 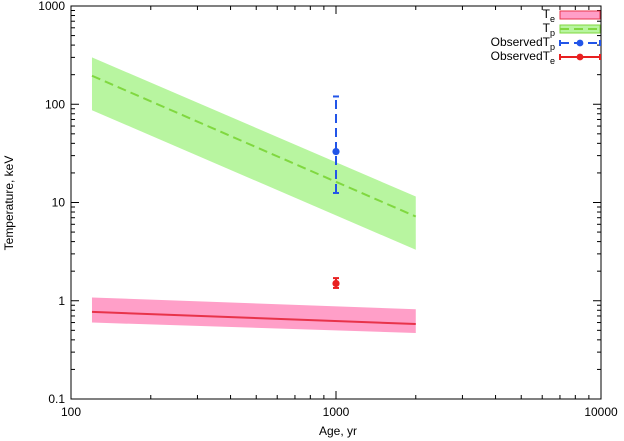 I want to click on legend-marker-observed-te, so click(x=580, y=57).